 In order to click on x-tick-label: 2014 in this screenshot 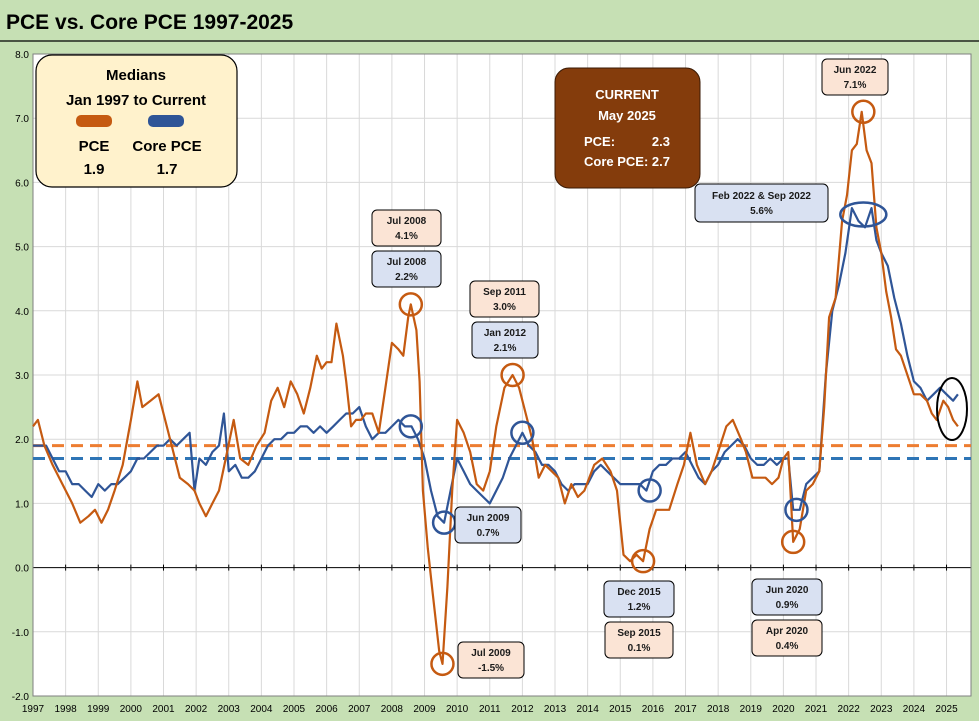, I will do `click(588, 709)`.